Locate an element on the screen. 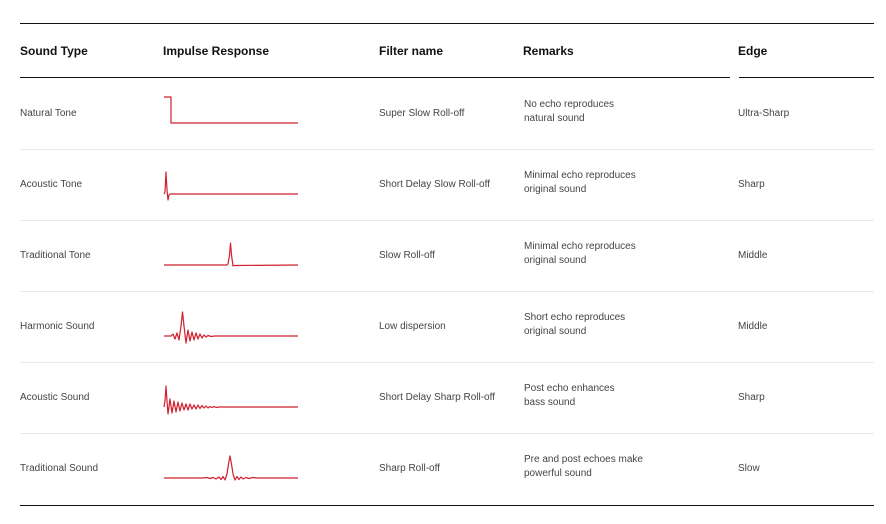 Image resolution: width=886 pixels, height=524 pixels. remarks-cell: Pre and post echoes make powerful sound is located at coordinates (599, 467).